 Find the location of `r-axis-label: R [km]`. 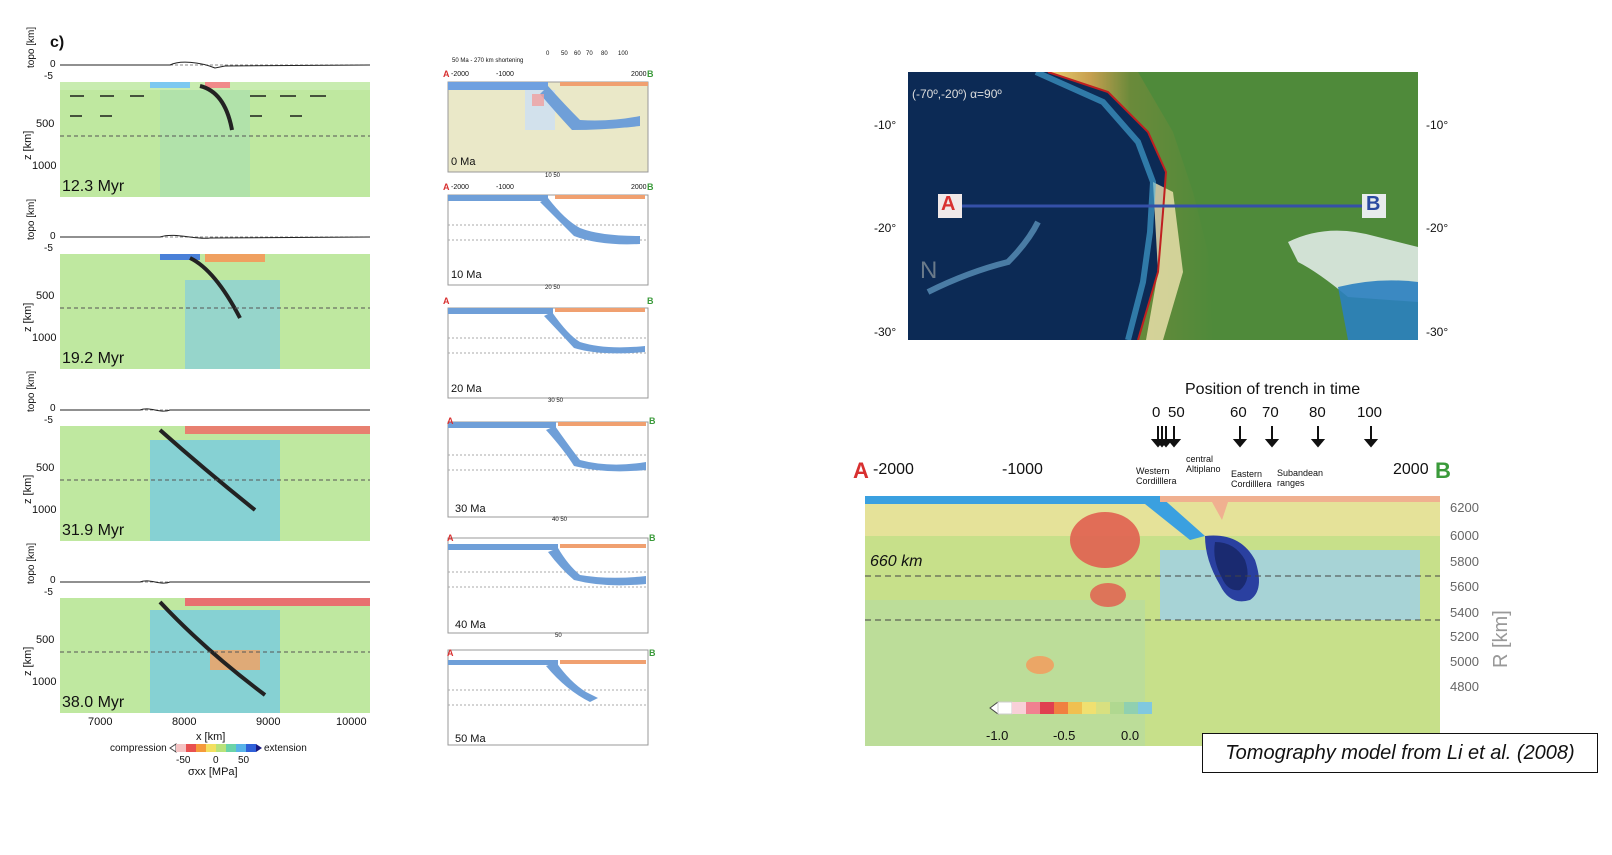

r-axis-label: R [km] is located at coordinates (1501, 639).